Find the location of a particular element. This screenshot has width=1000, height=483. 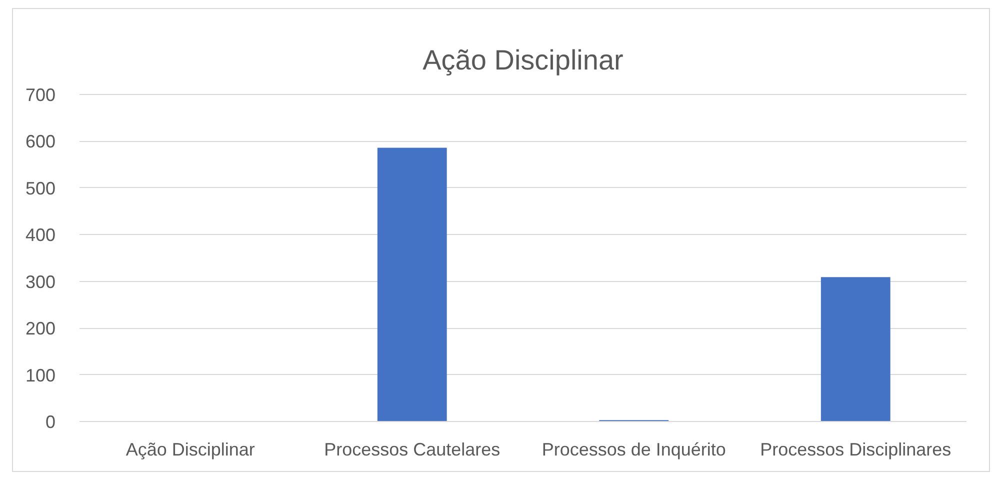

y-tick-label: 500 is located at coordinates (40, 188).